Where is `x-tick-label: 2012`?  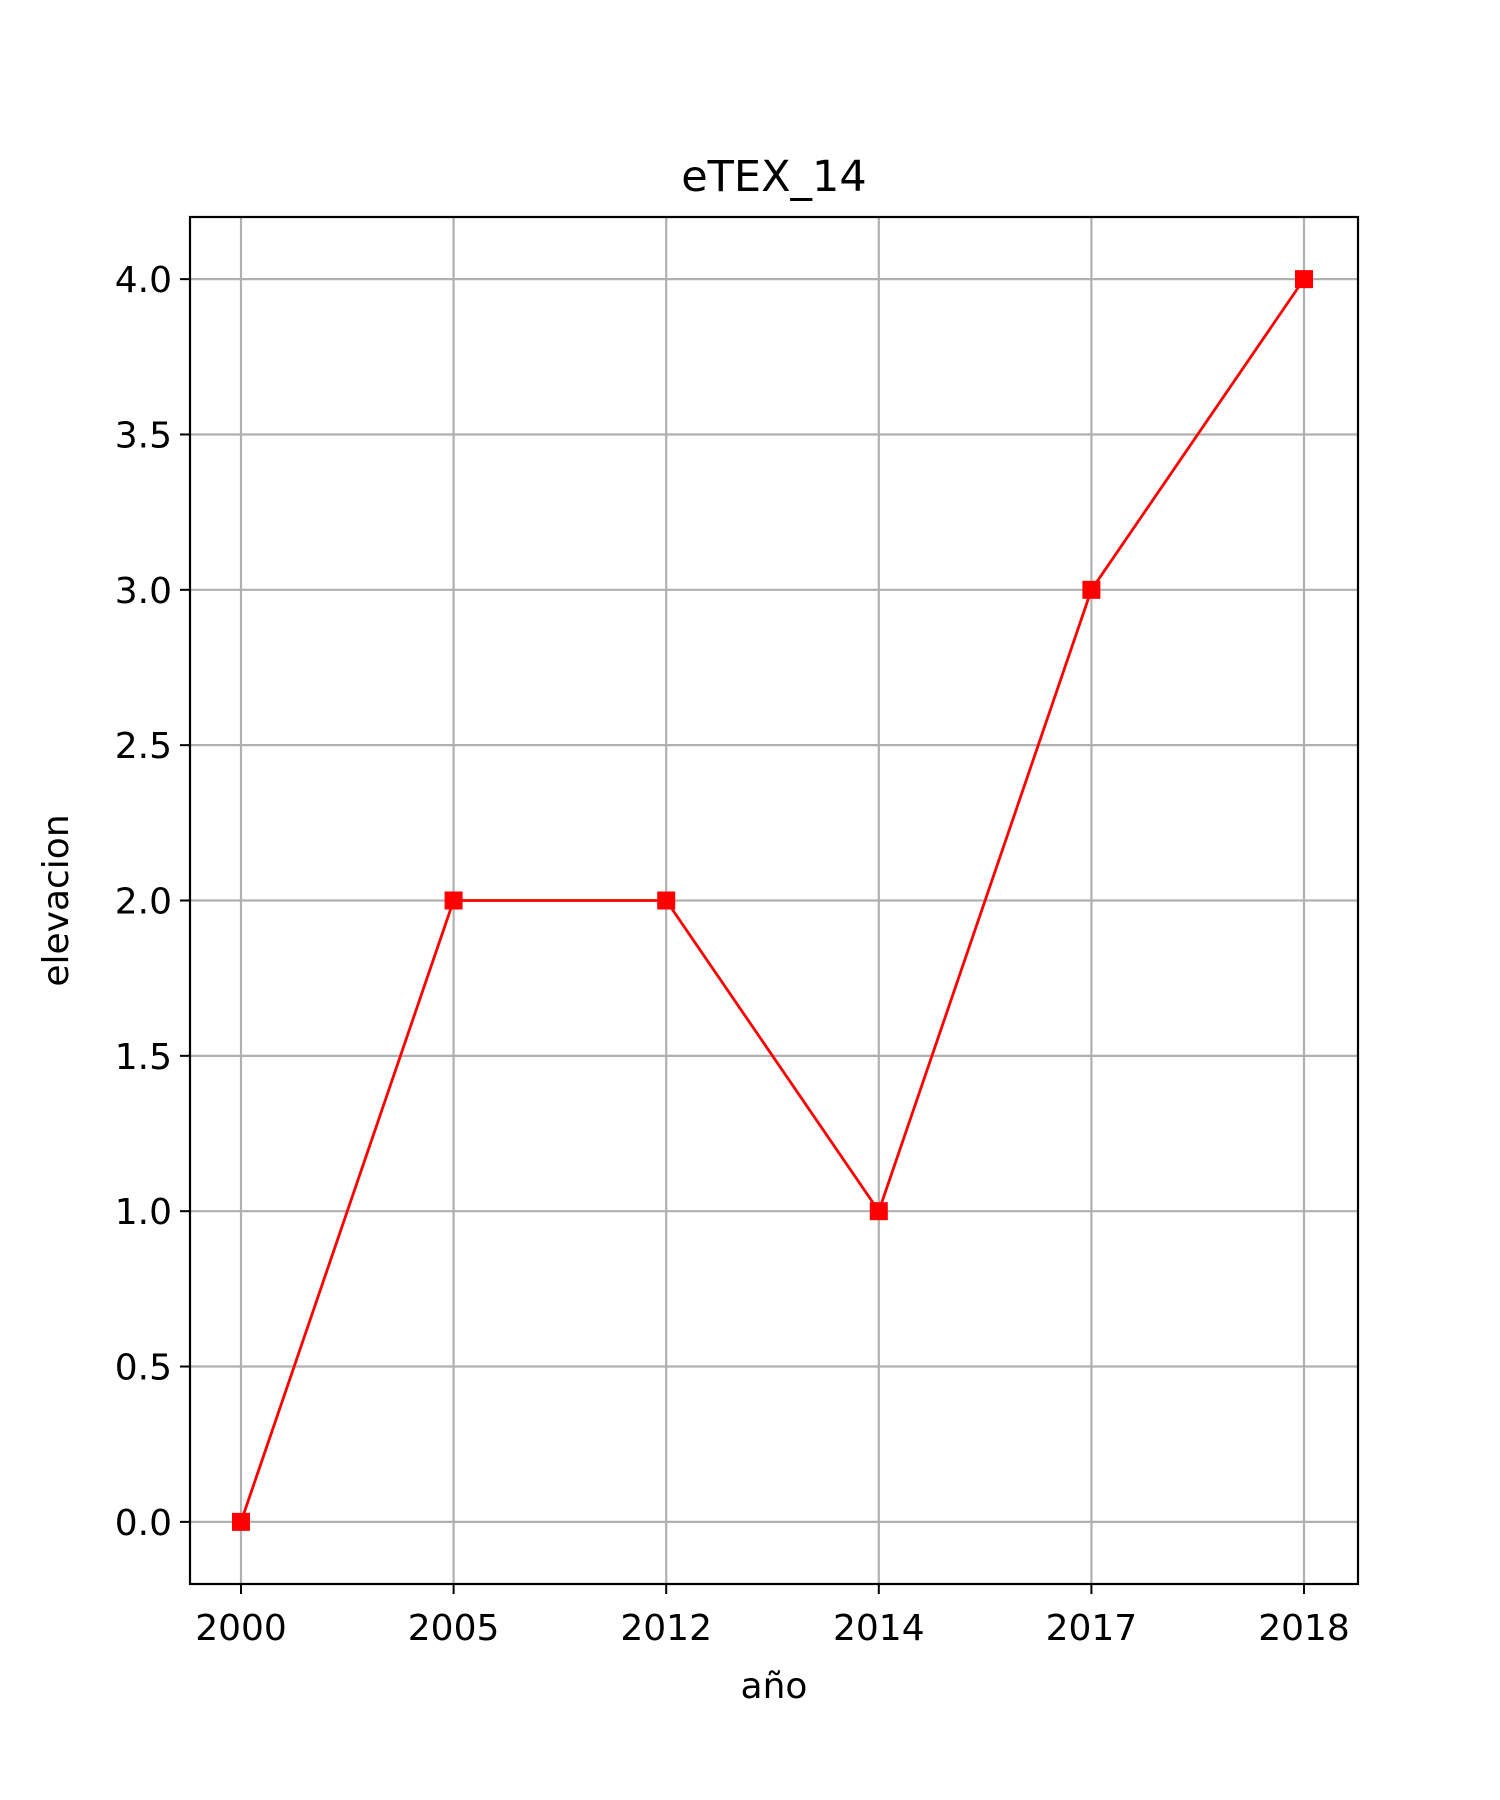
x-tick-label: 2012 is located at coordinates (666, 1628).